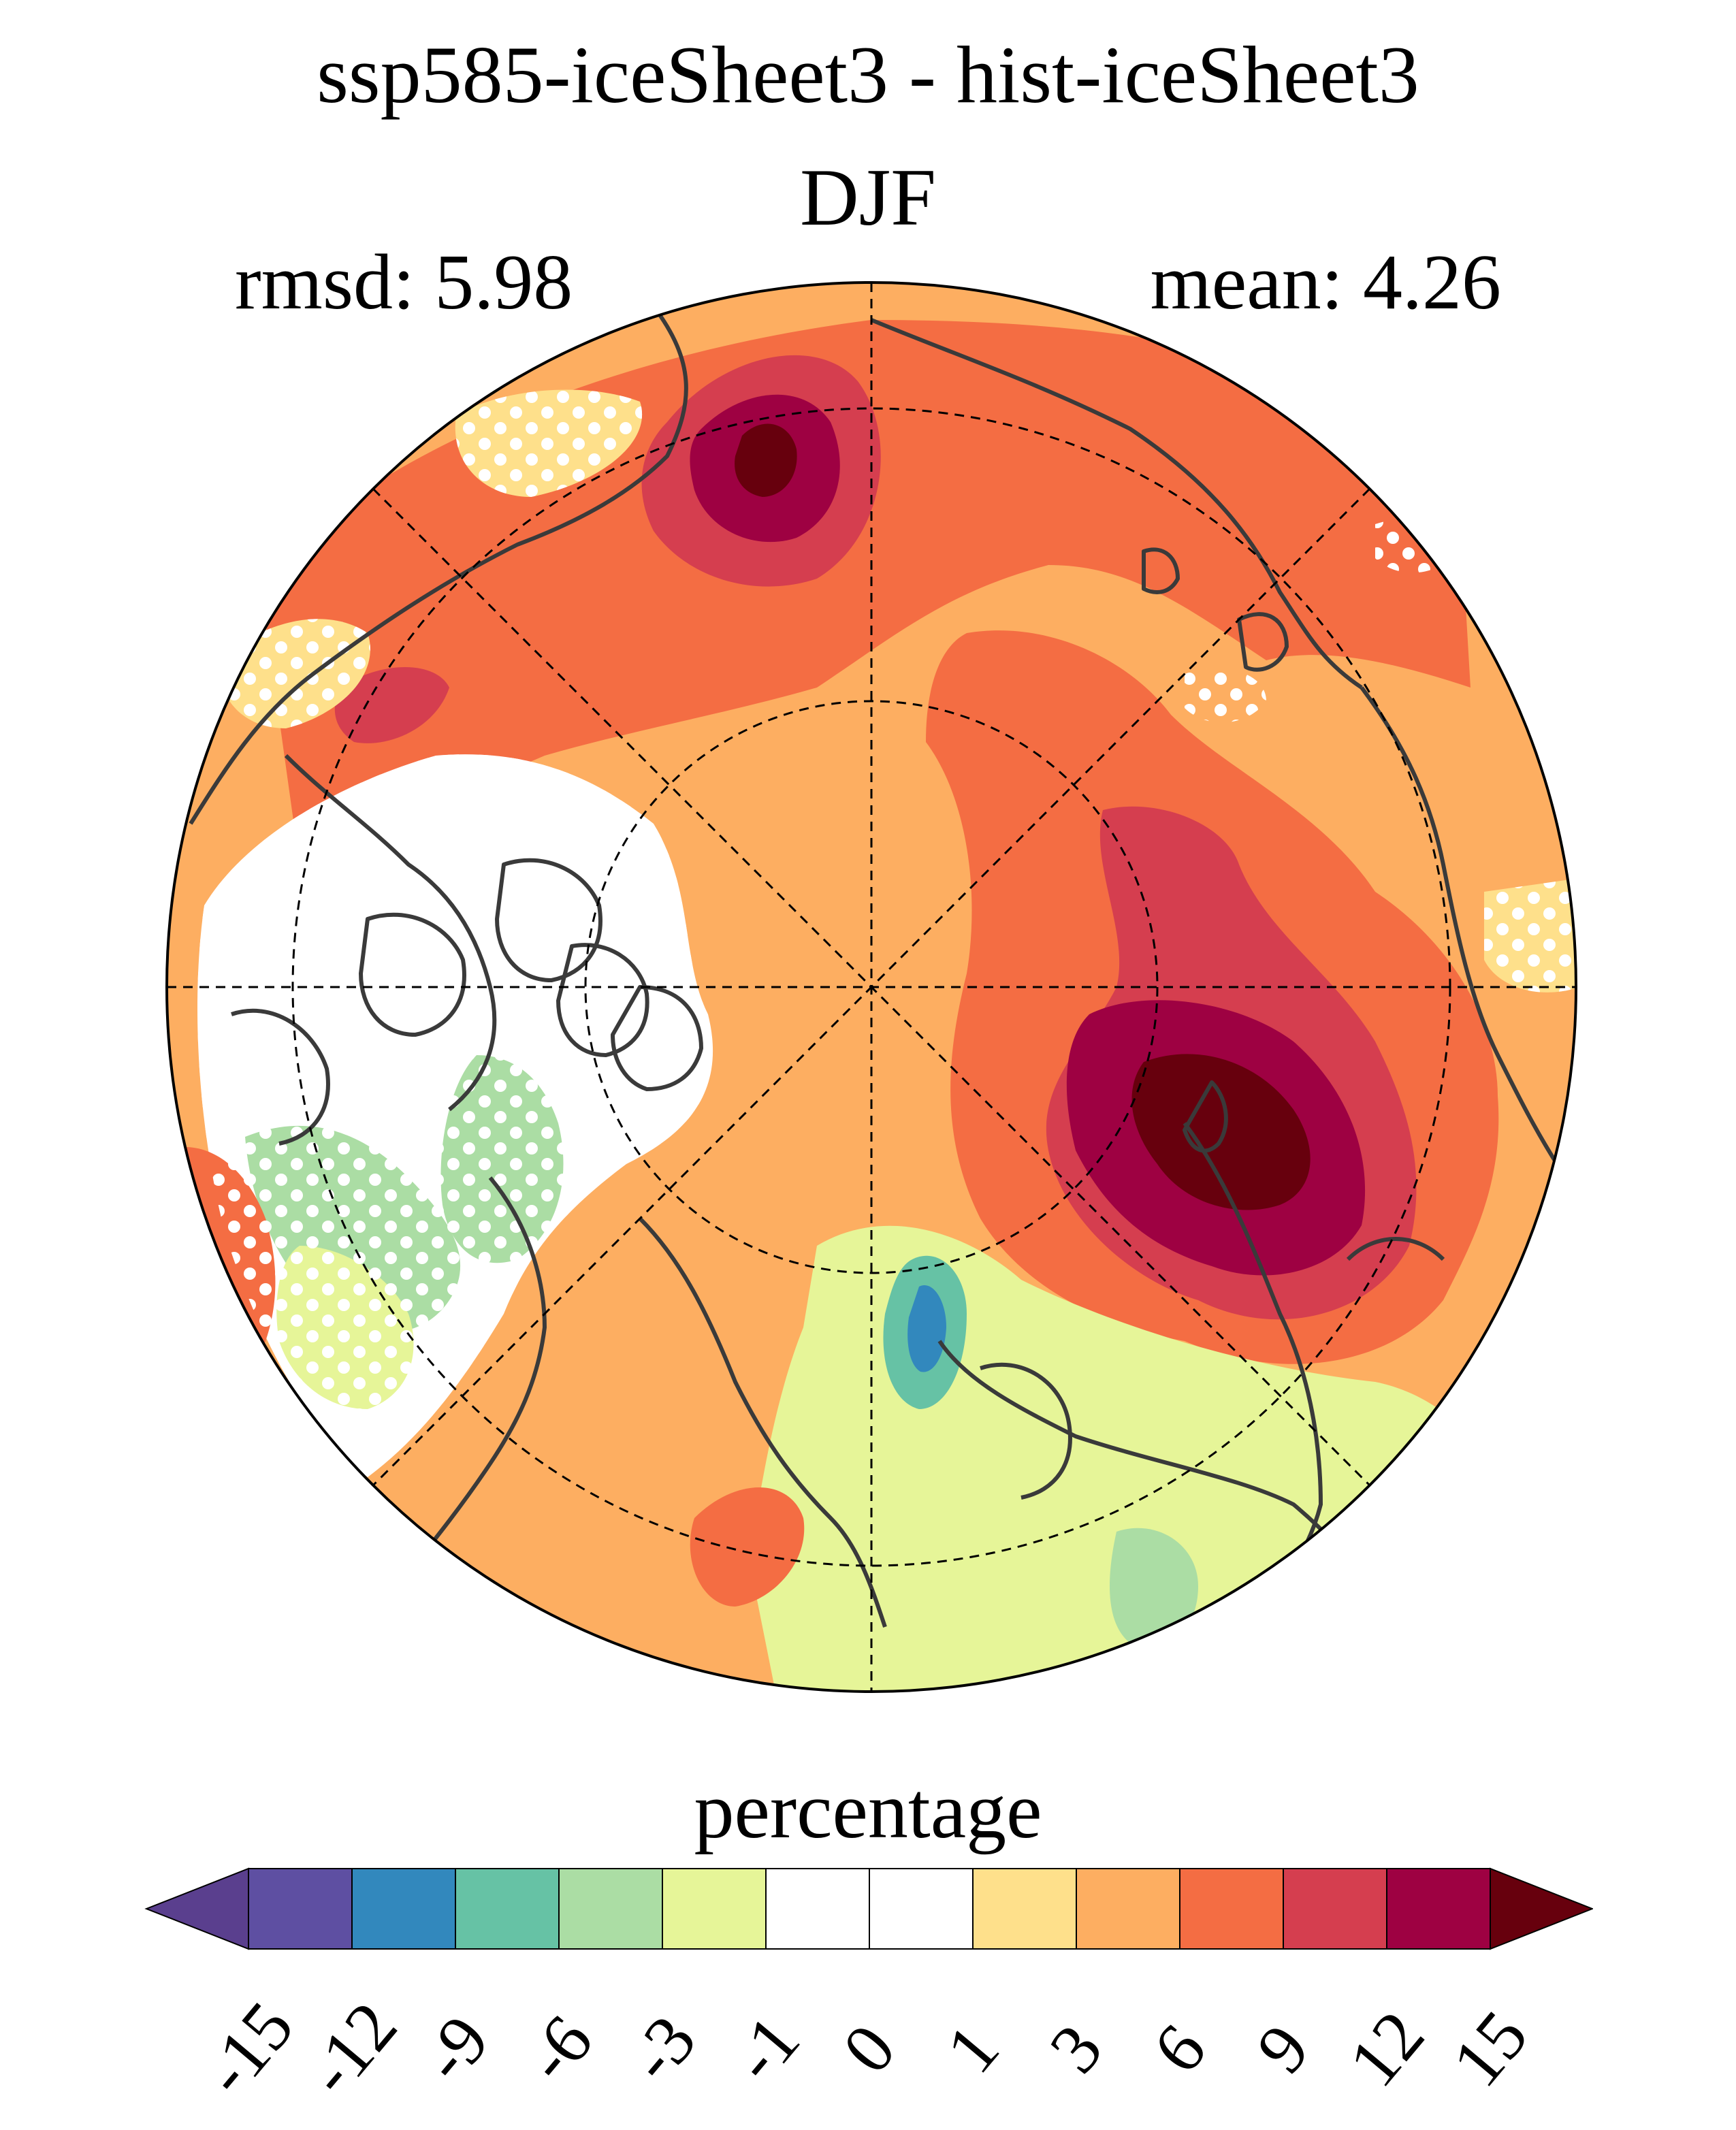 This screenshot has height=2130, width=1736. Describe the element at coordinates (868, 1810) in the screenshot. I see `colorbar-label: percentage` at that location.